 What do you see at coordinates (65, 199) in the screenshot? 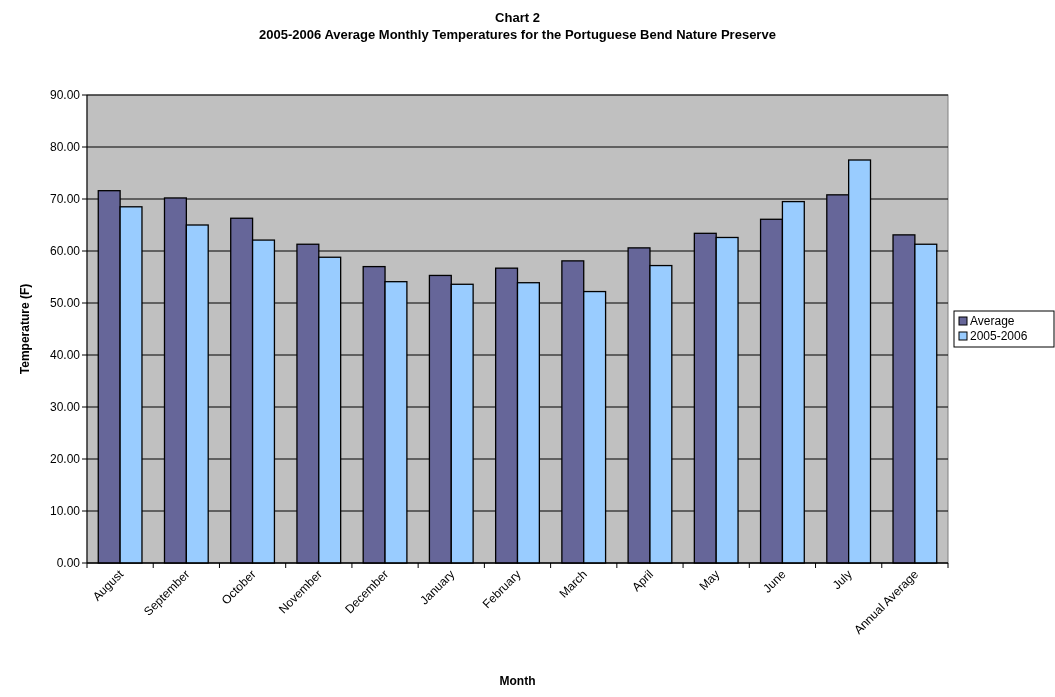
I see `y-tick-label: 70.00` at bounding box center [65, 199].